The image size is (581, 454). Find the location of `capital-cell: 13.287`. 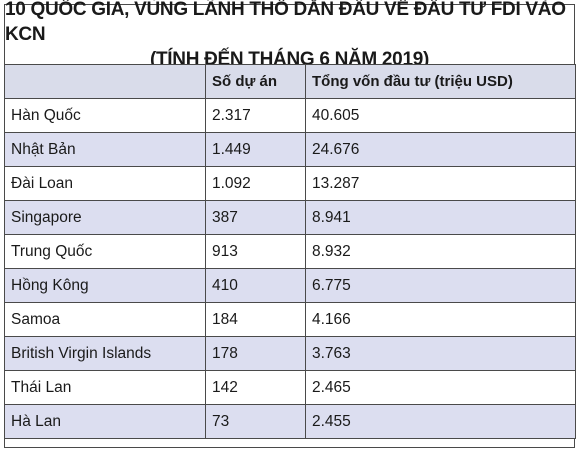

capital-cell: 13.287 is located at coordinates (440, 183).